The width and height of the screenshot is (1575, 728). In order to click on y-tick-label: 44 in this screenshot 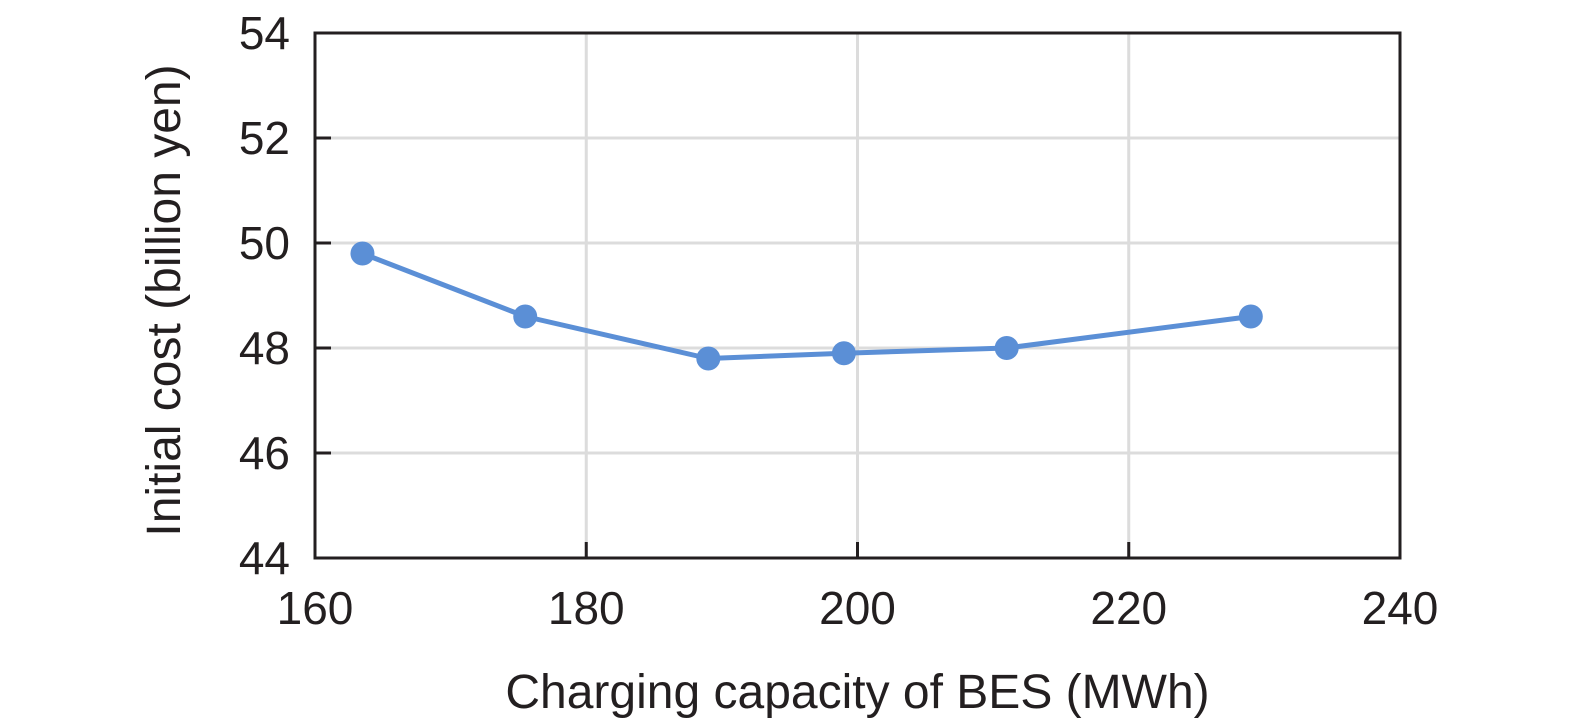, I will do `click(264, 558)`.